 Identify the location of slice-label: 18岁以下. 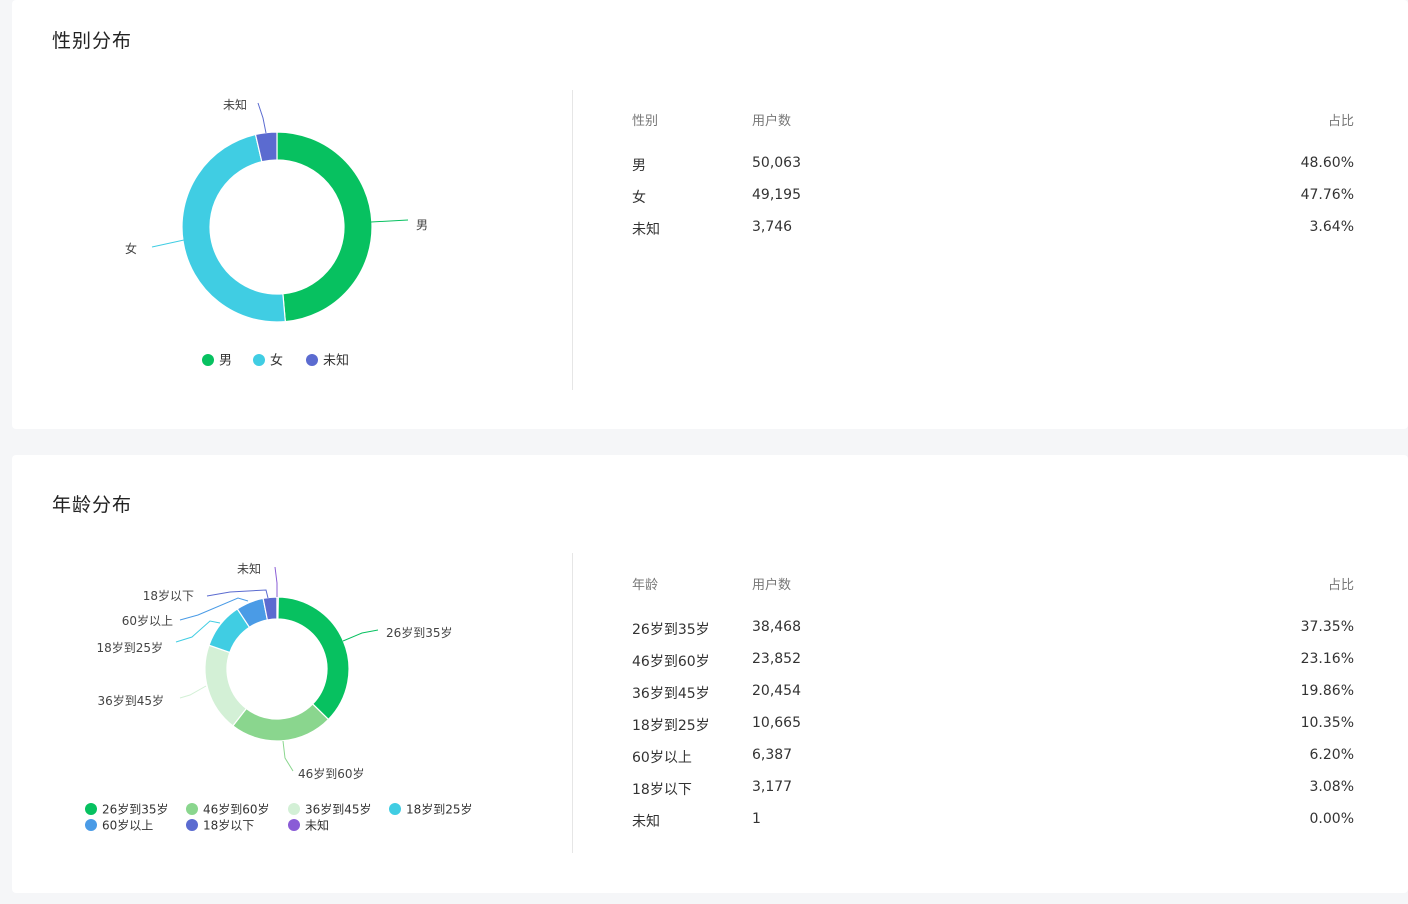
(168, 595).